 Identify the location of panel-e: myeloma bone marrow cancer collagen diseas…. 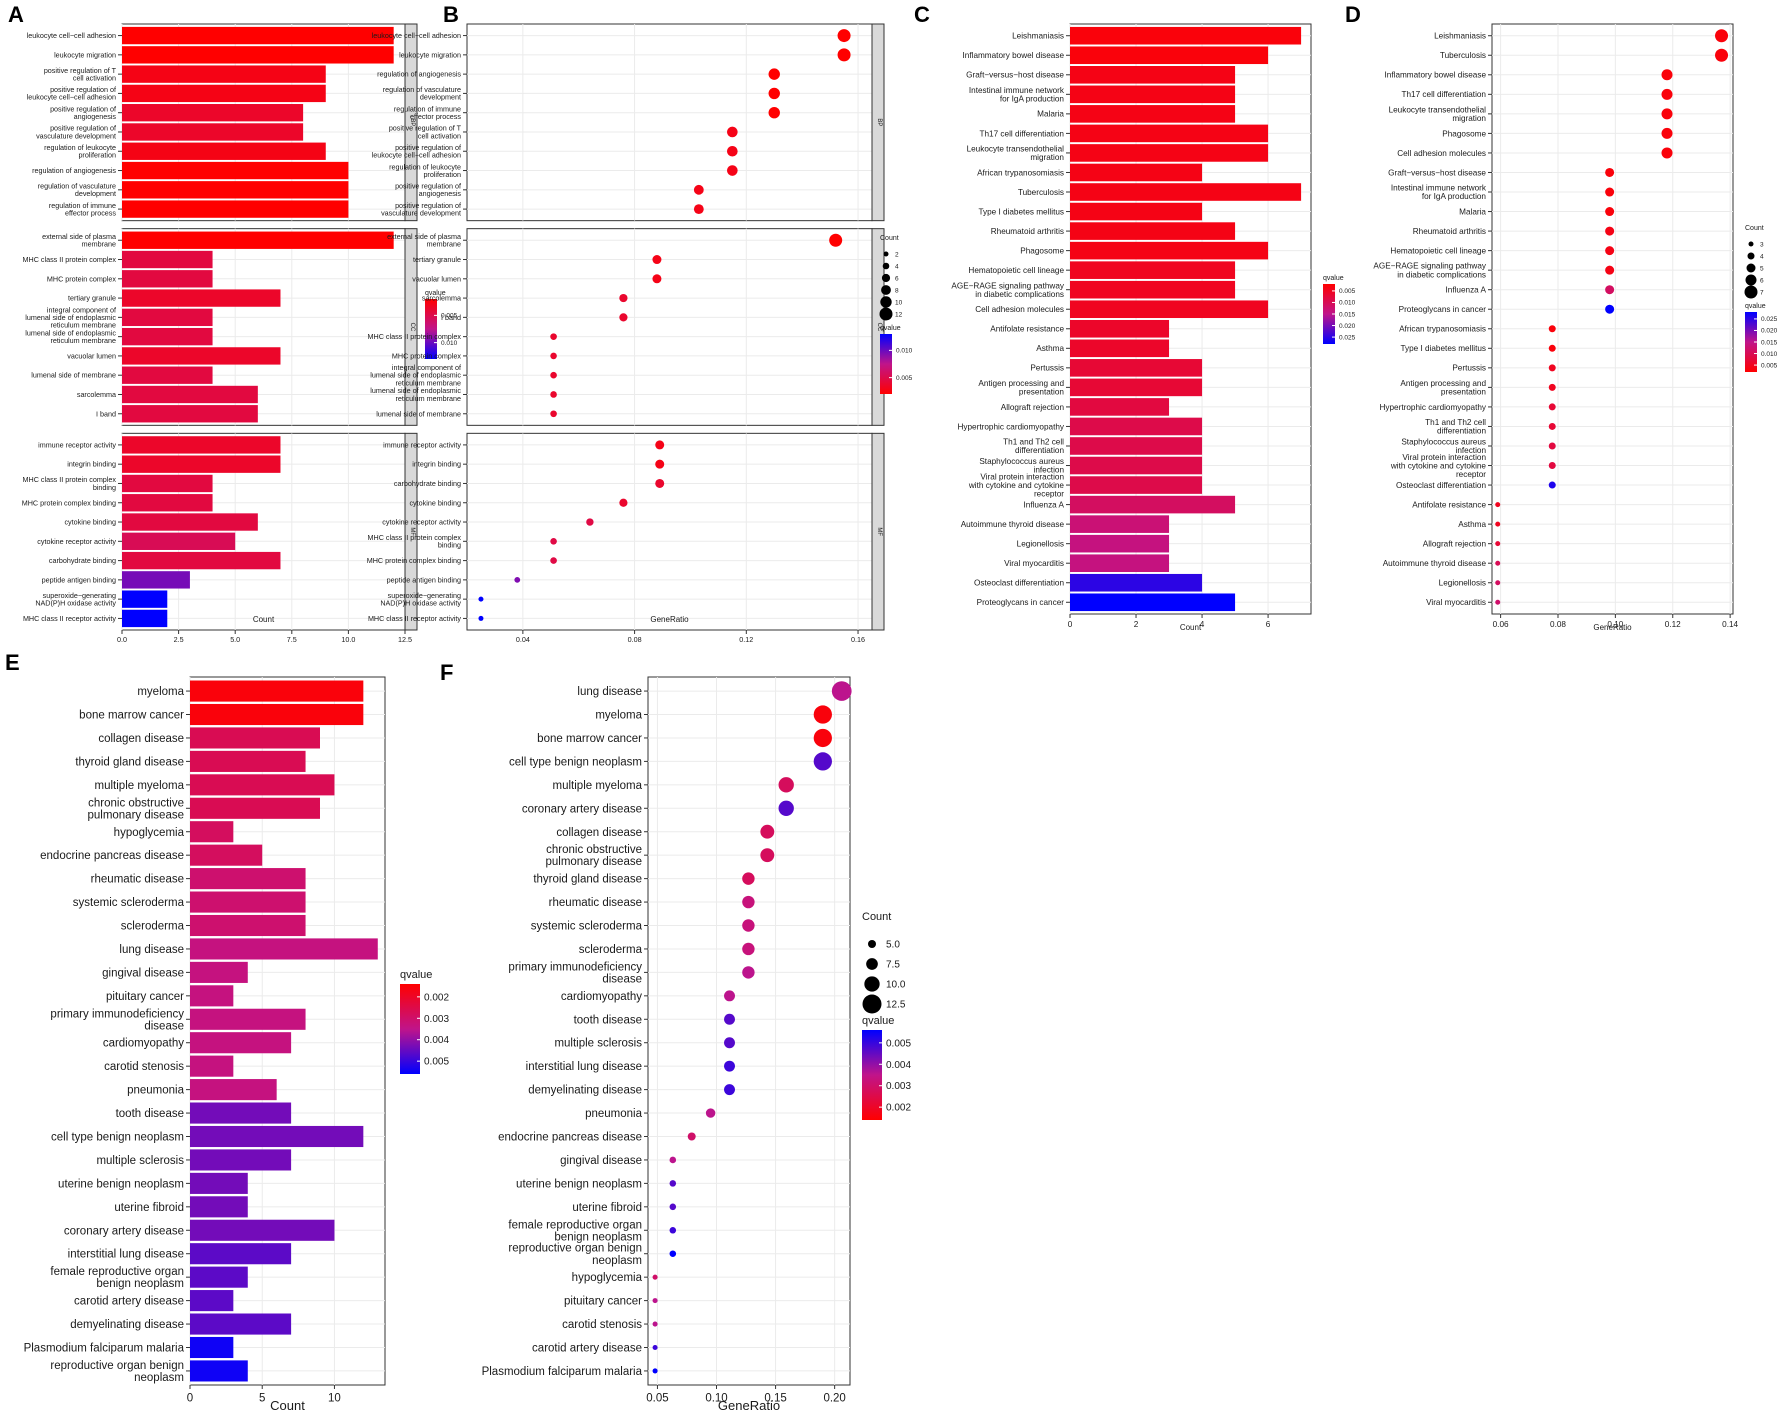
(236, 1044).